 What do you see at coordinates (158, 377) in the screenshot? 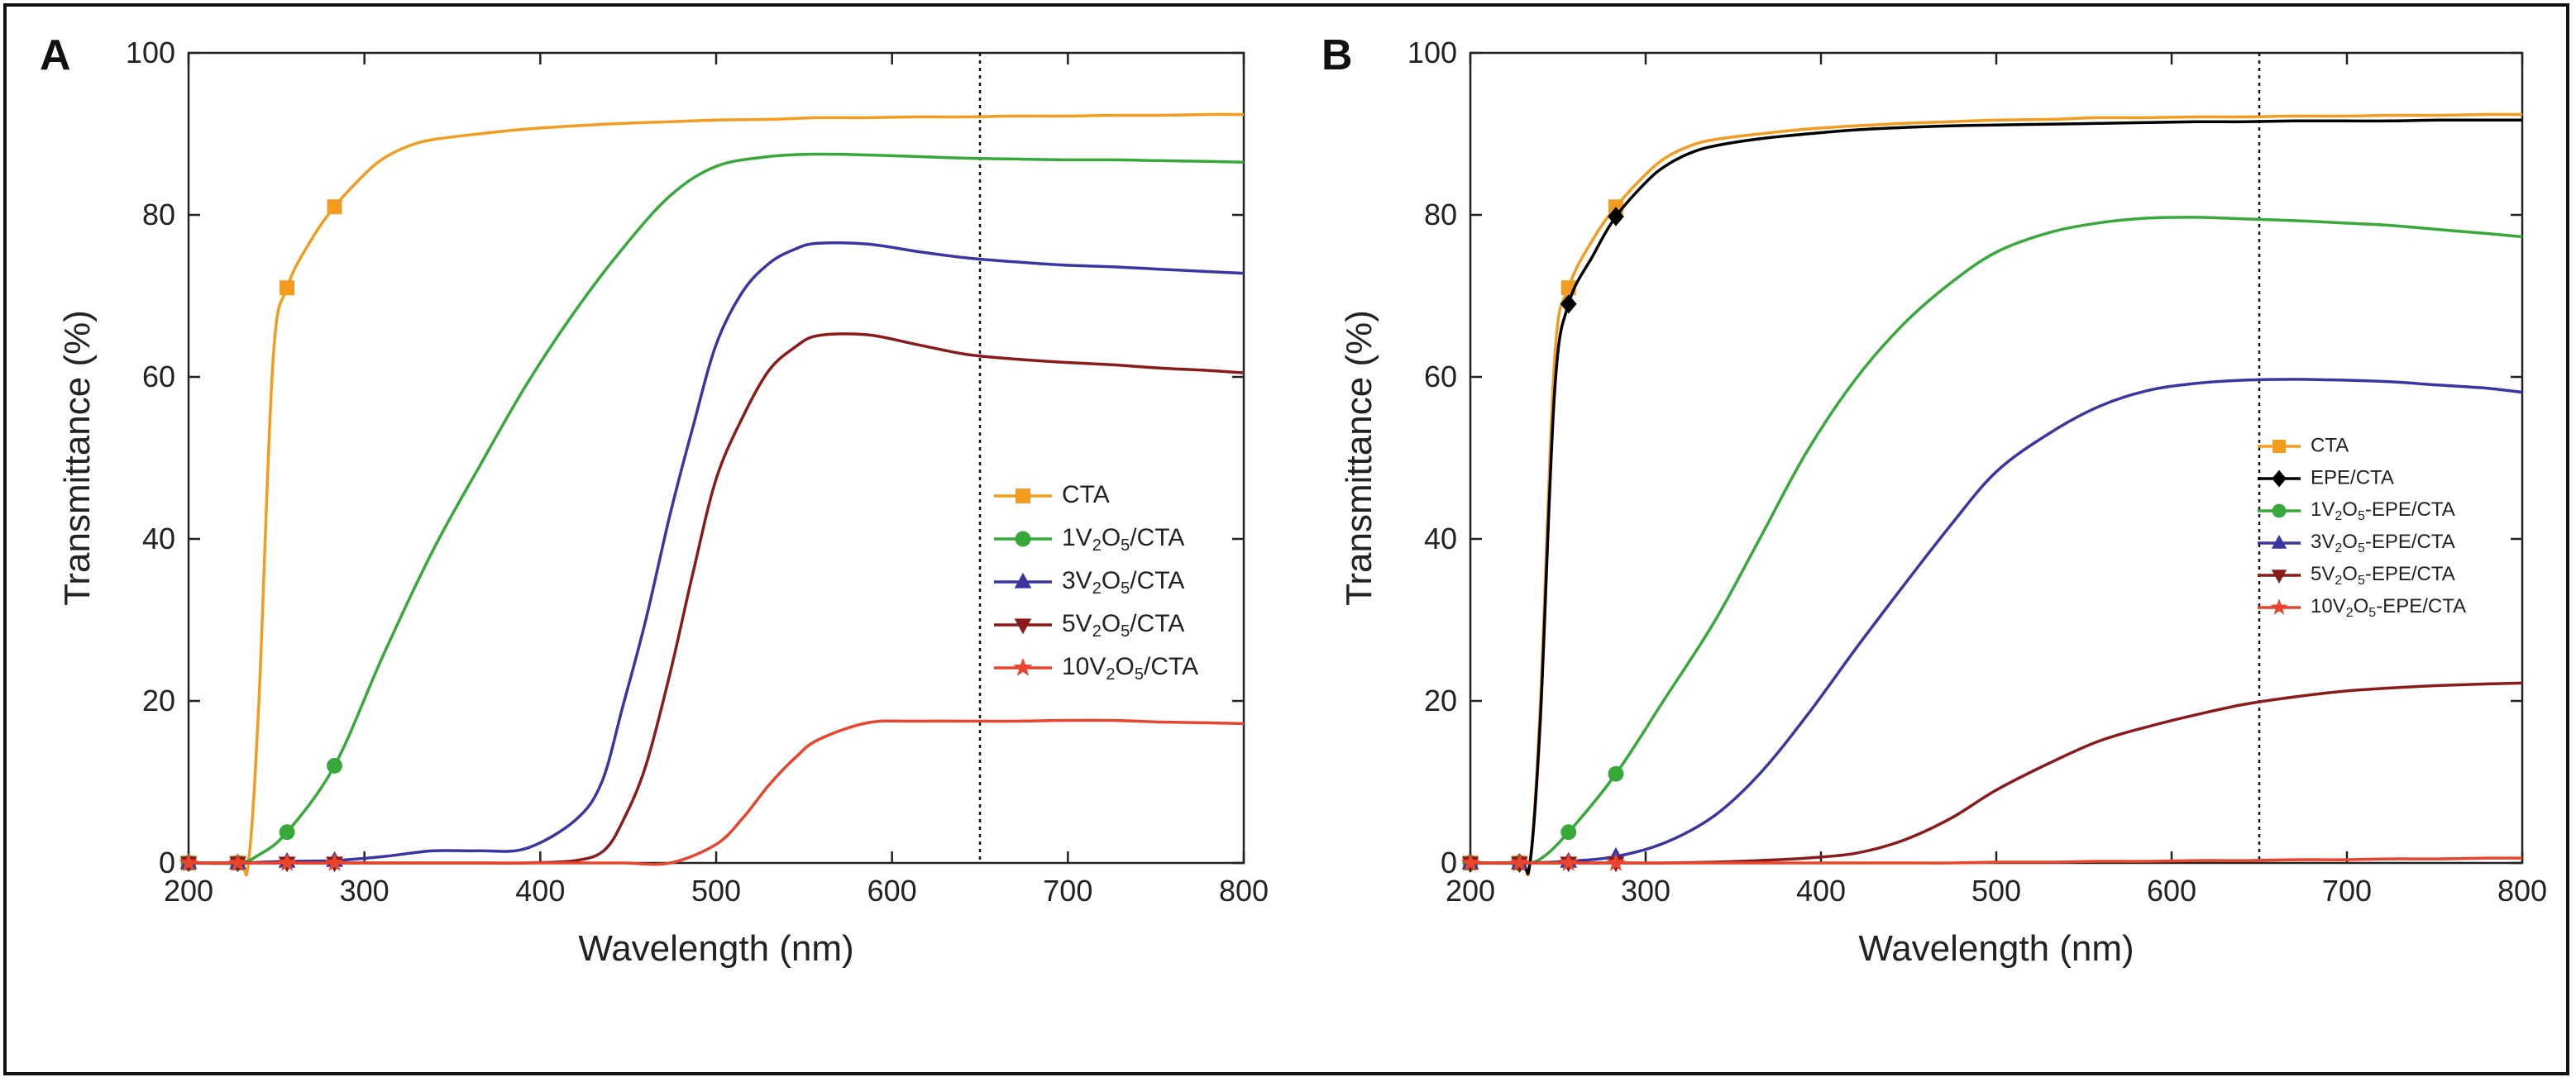
I see `y-tick-label: 60` at bounding box center [158, 377].